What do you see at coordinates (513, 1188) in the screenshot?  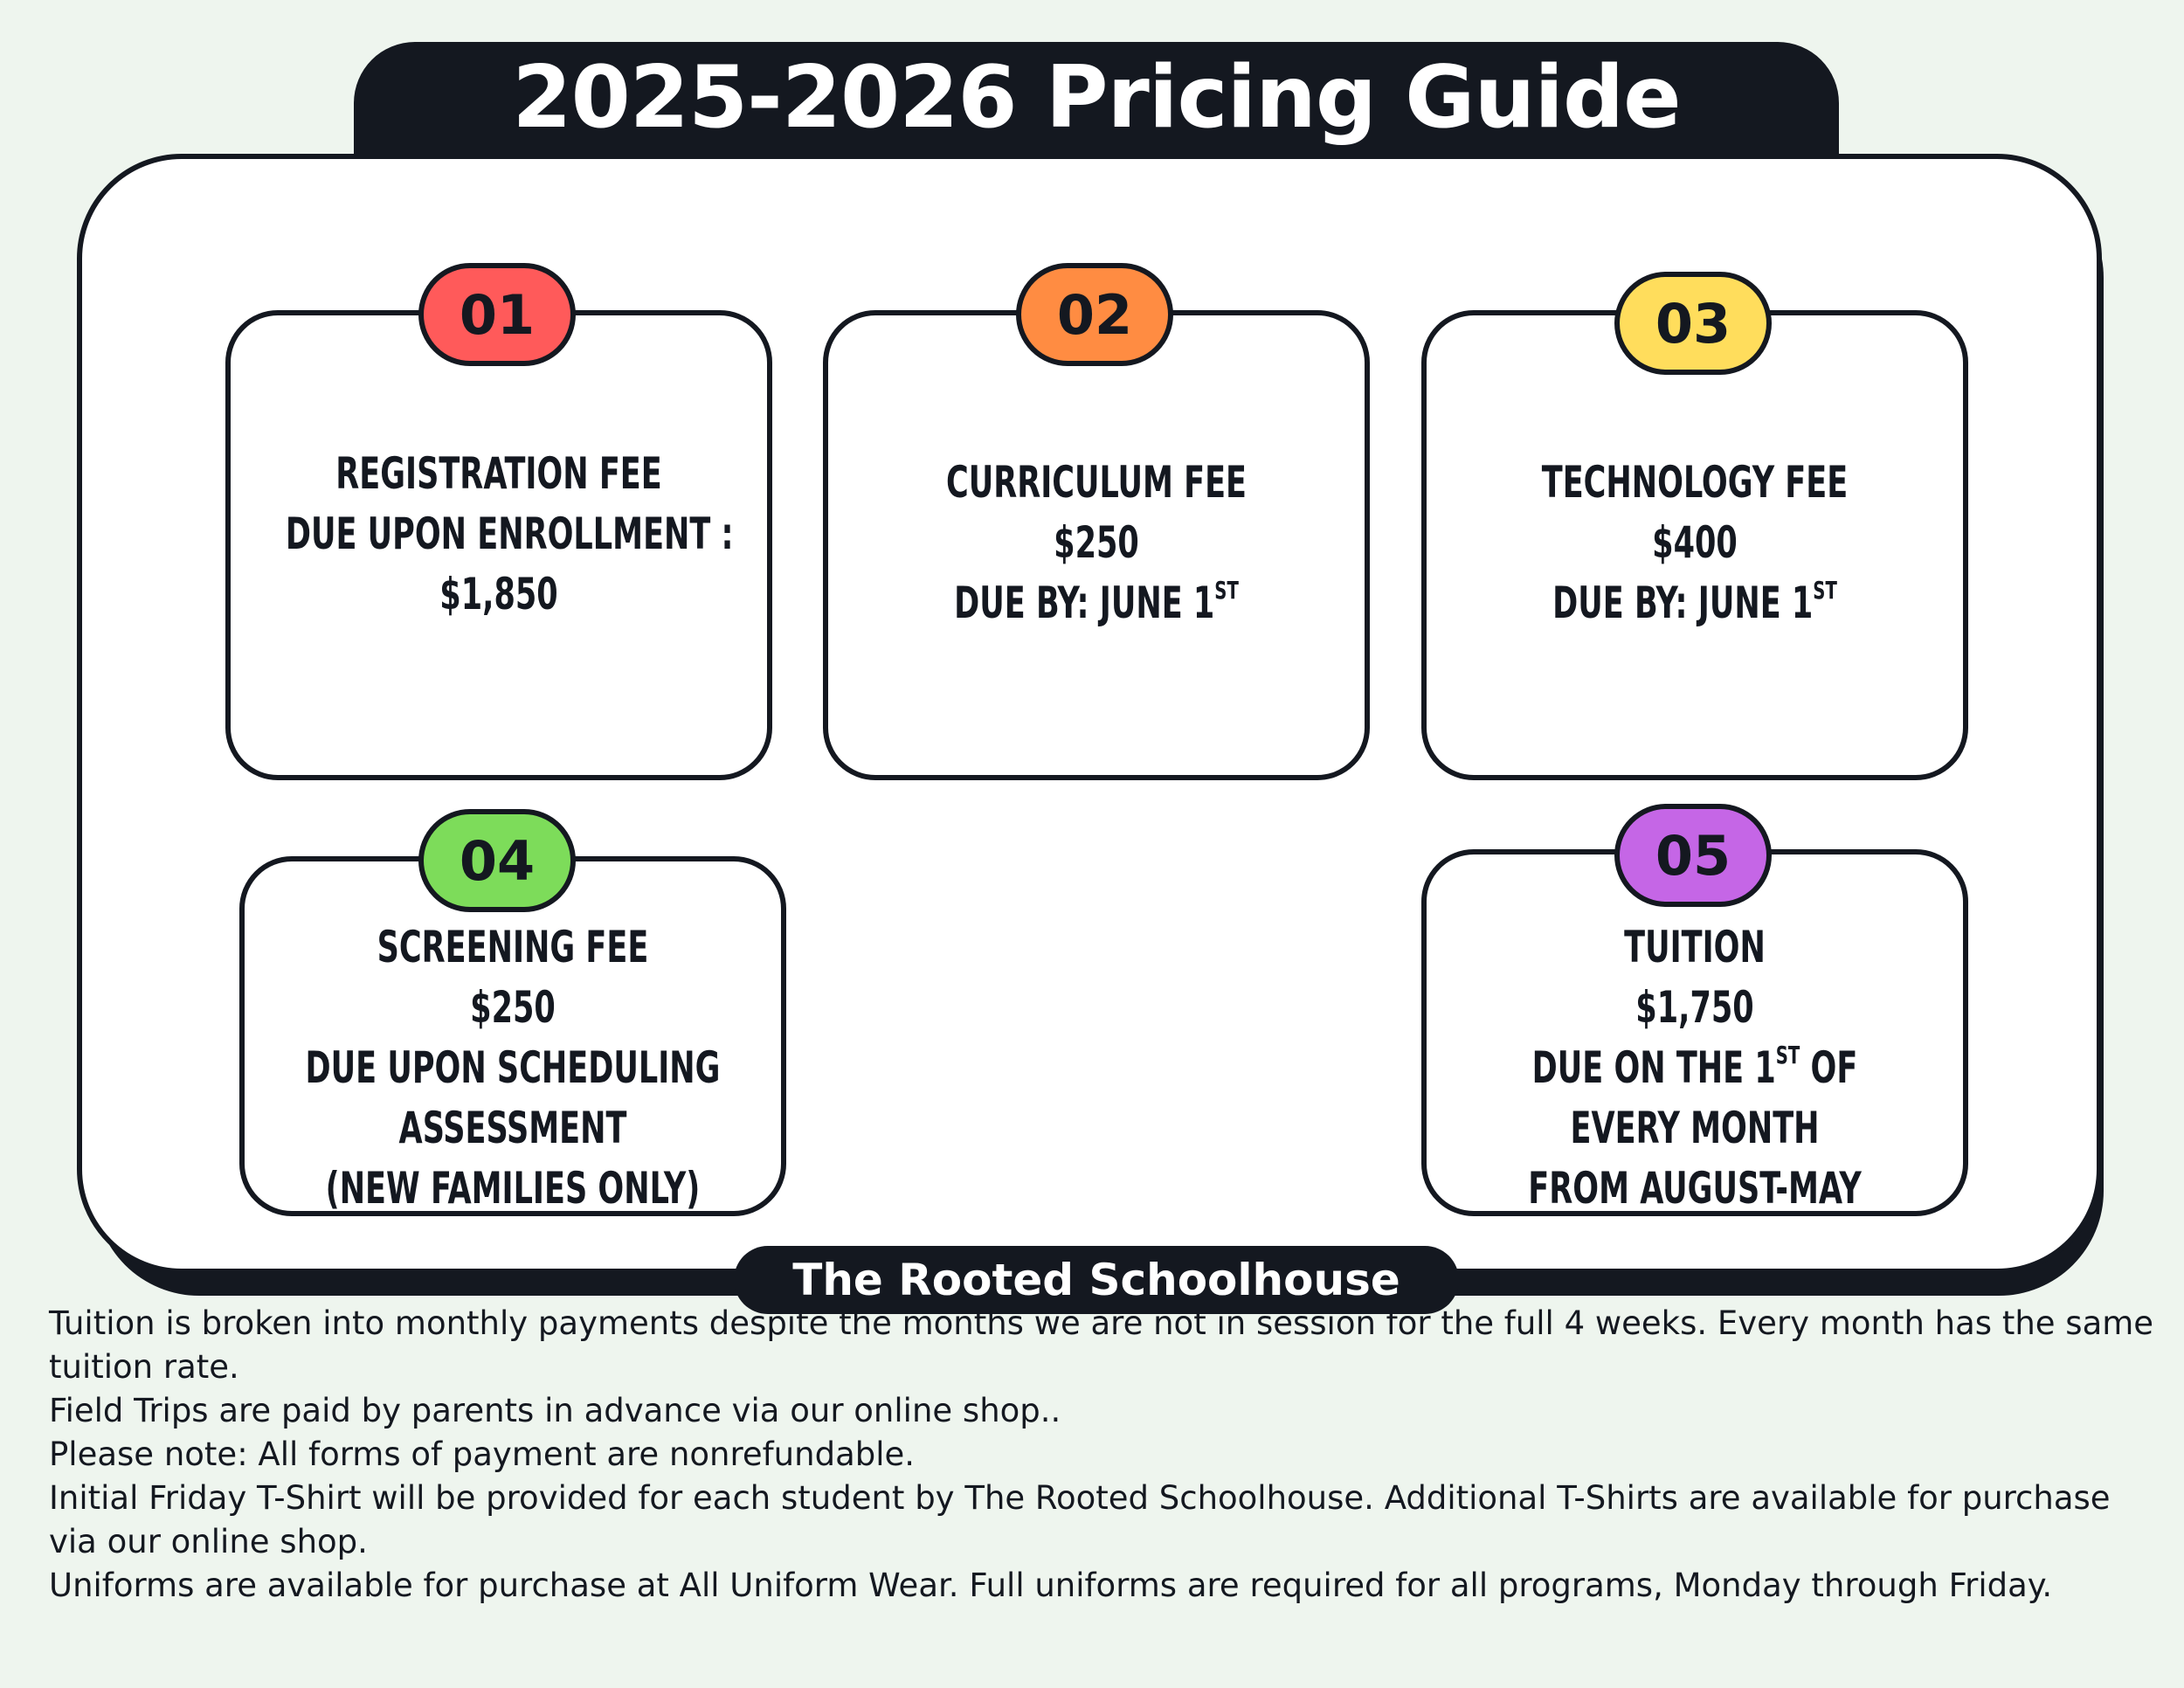 I see `card-line: (NEW FAMILIES ONLY)` at bounding box center [513, 1188].